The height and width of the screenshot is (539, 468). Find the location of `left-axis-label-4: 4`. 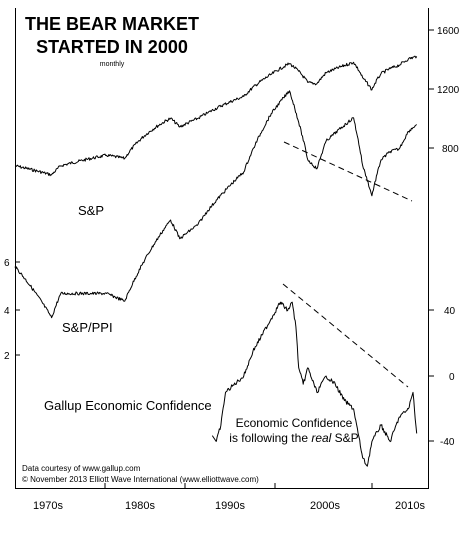

left-axis-label-4: 4 is located at coordinates (7, 311).